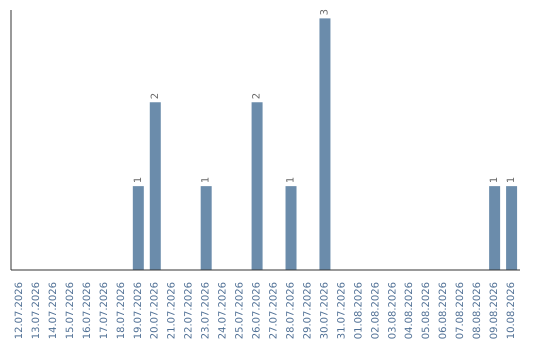 The image size is (540, 340). Describe the element at coordinates (478, 311) in the screenshot. I see `x-tick-label: 08.08.2026` at that location.